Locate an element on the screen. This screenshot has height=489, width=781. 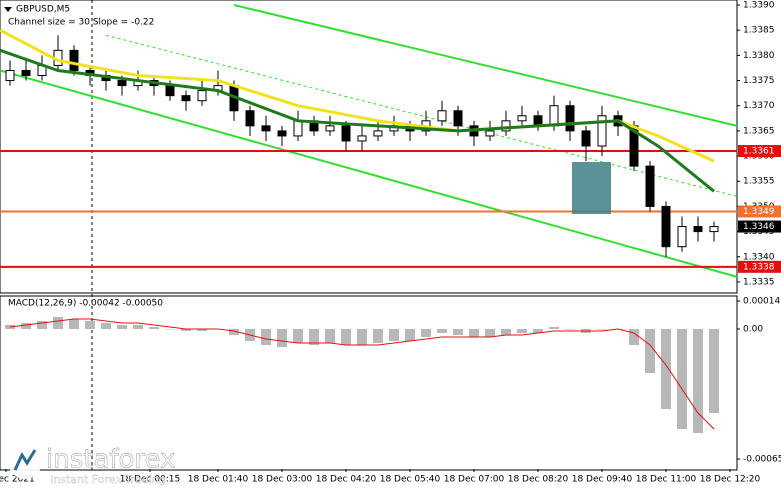
logo-name: instaforex is located at coordinates (110, 460).